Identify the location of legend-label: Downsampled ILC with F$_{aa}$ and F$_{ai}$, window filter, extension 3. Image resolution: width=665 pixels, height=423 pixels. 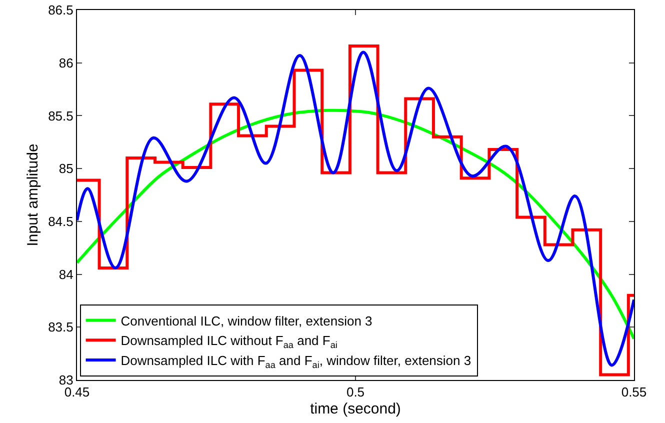
(296, 361).